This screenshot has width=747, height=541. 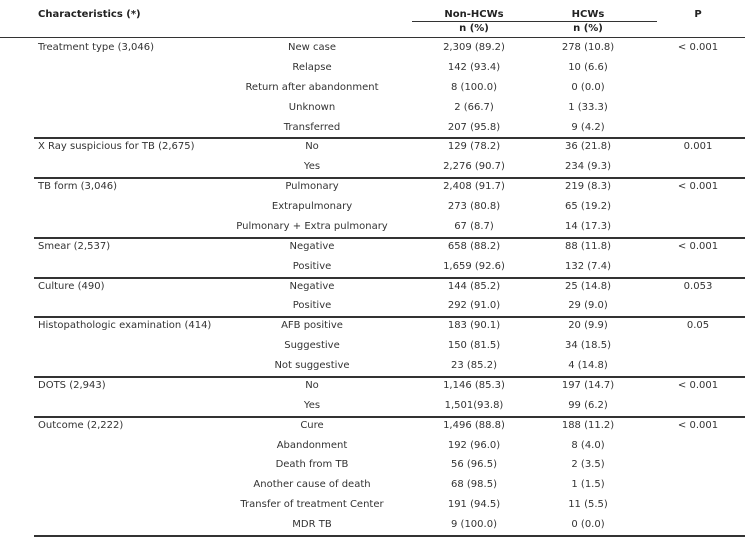 What do you see at coordinates (72, 385) in the screenshot?
I see `group-name: DOTS (2,943)` at bounding box center [72, 385].